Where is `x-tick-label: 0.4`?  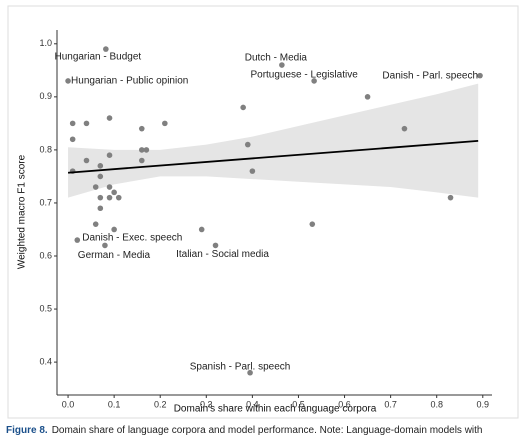 x-tick-label: 0.4 is located at coordinates (252, 404).